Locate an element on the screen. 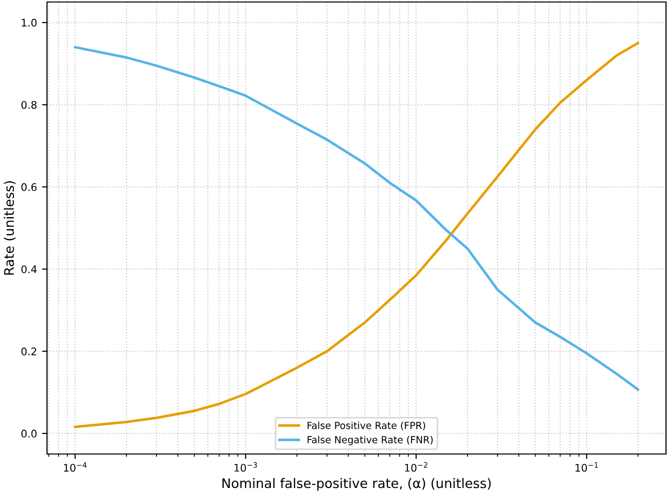  y-tick-label: 1.0 is located at coordinates (29, 22).